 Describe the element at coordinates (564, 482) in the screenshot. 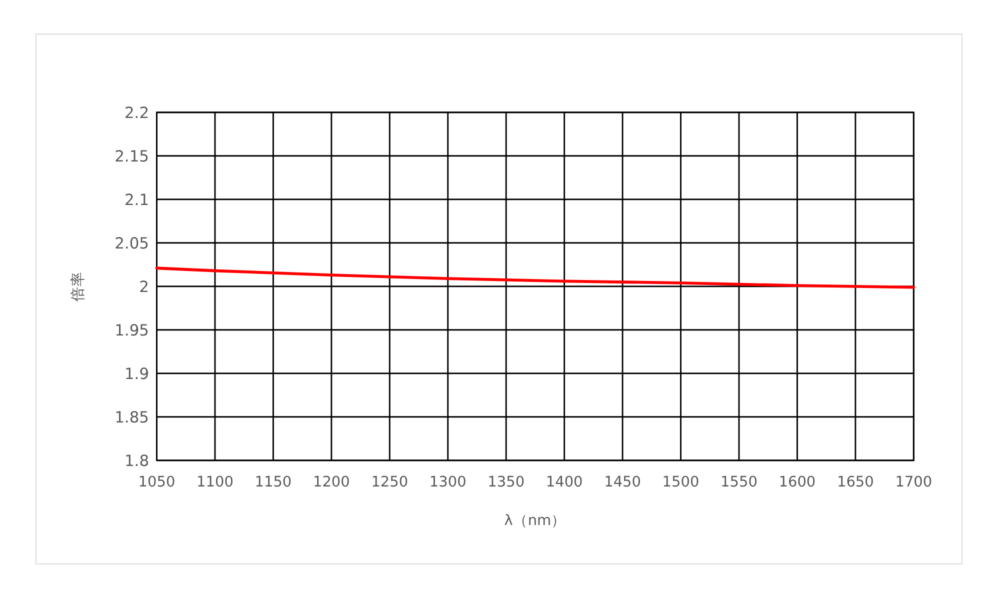

I see `x-tick-label: 1400` at that location.